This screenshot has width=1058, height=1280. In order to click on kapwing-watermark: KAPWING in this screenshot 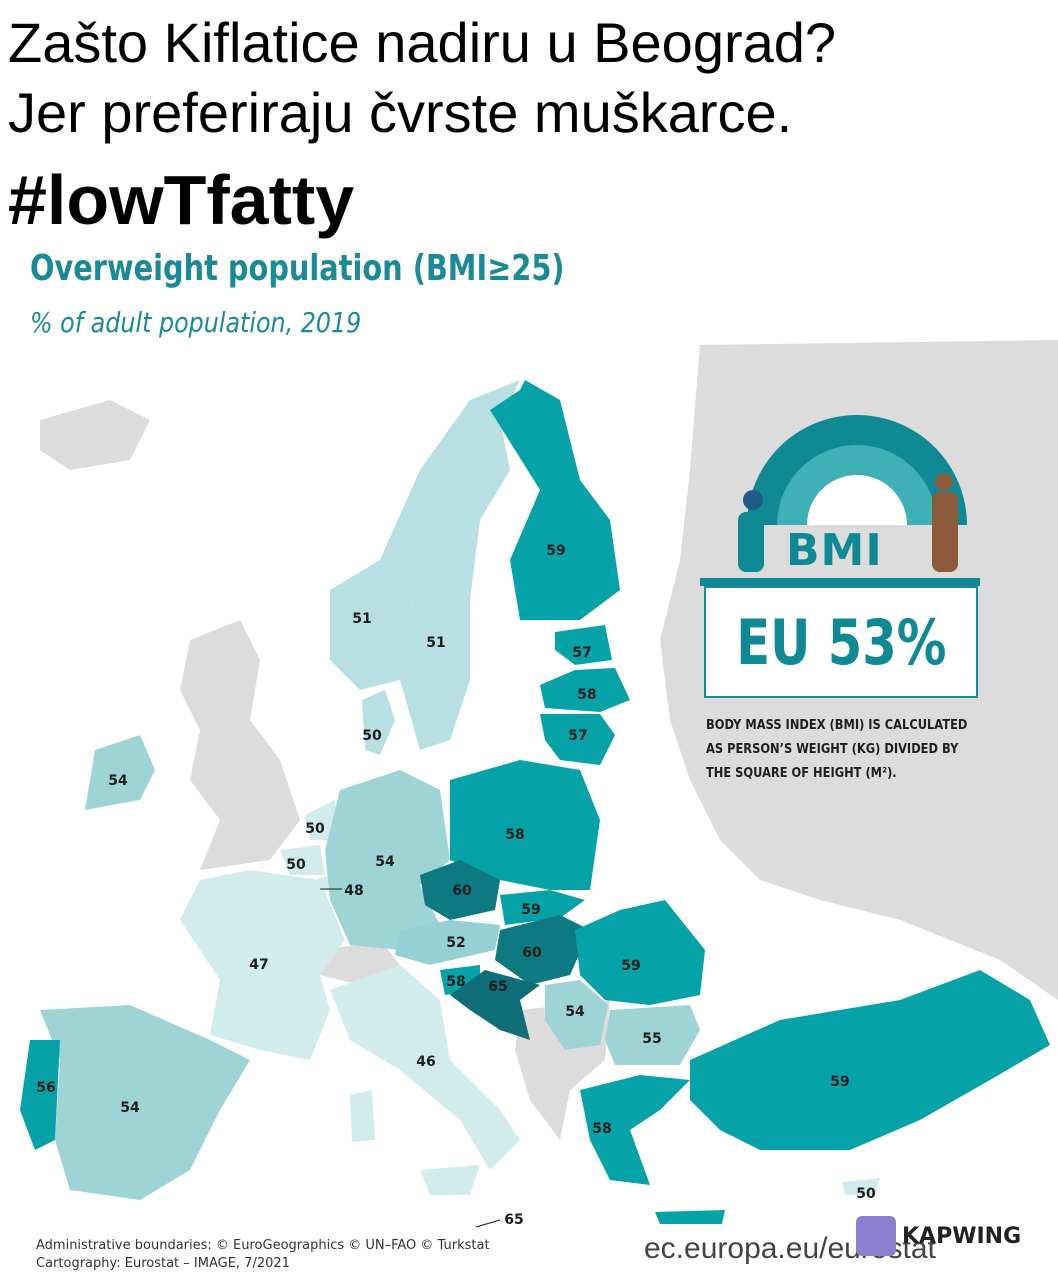, I will do `click(942, 1236)`.